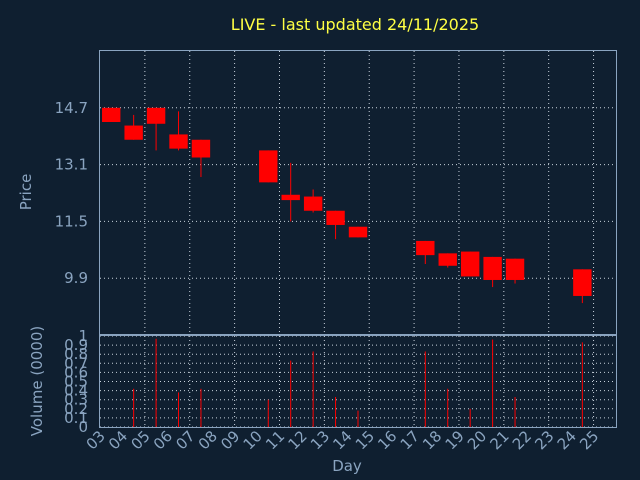 This screenshot has width=640, height=480. I want to click on x-axis-label: Day, so click(347, 466).